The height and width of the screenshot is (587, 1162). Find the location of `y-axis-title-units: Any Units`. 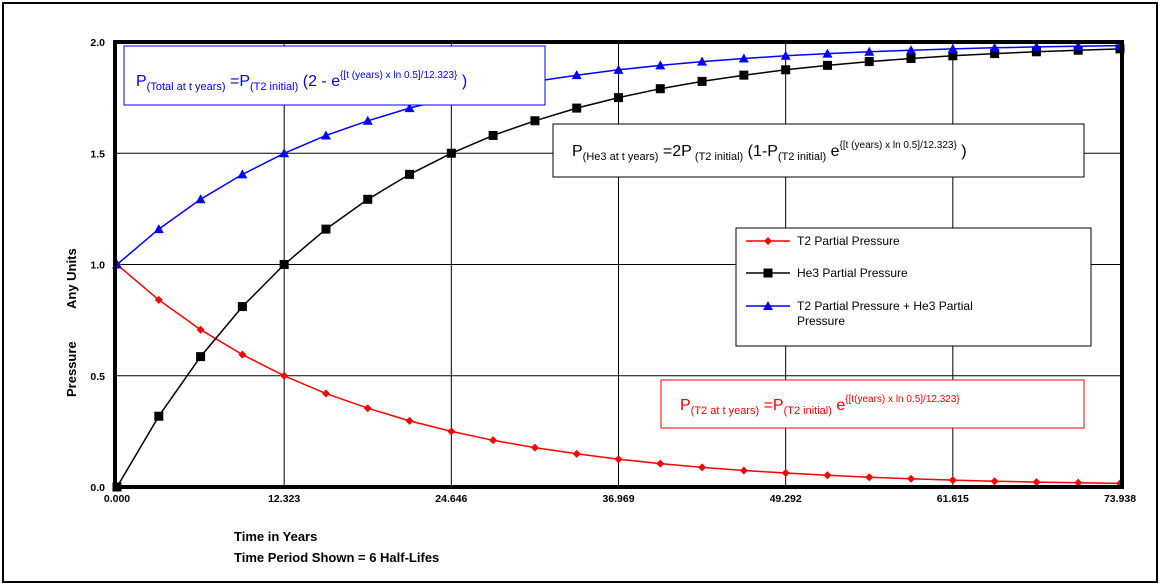

y-axis-title-units: Any Units is located at coordinates (71, 278).